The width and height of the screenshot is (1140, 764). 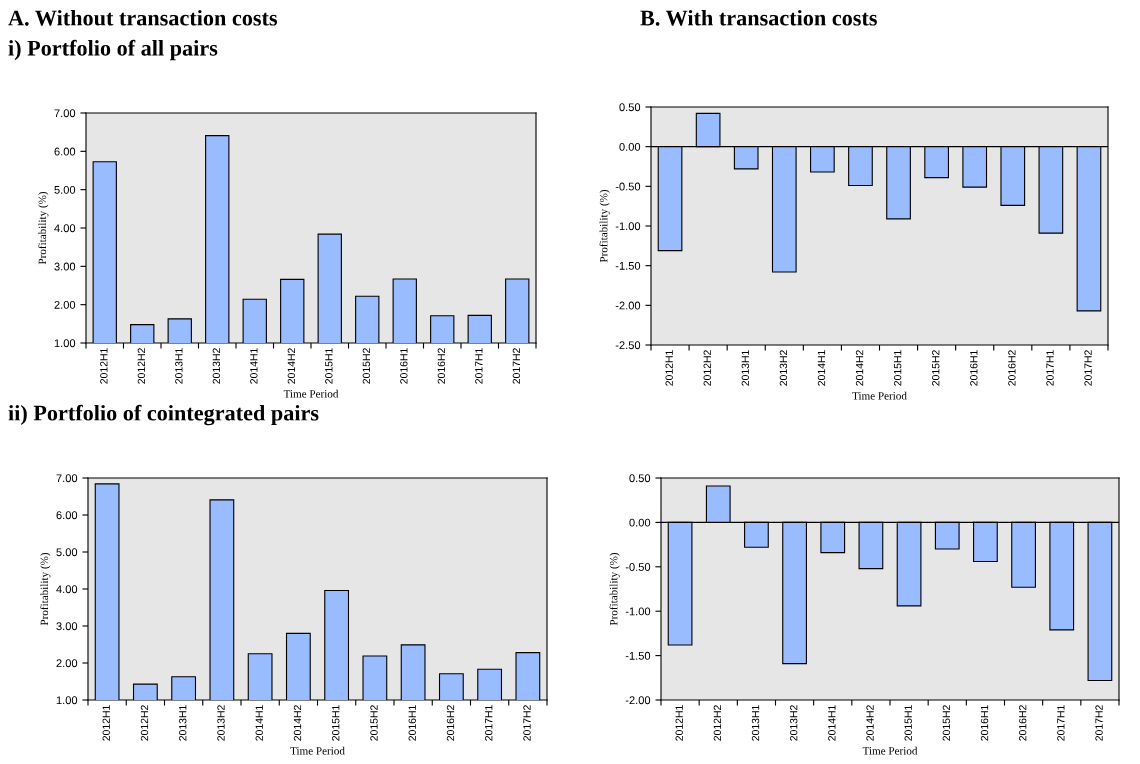 I want to click on y-tick-label: -2.50, so click(x=628, y=345).